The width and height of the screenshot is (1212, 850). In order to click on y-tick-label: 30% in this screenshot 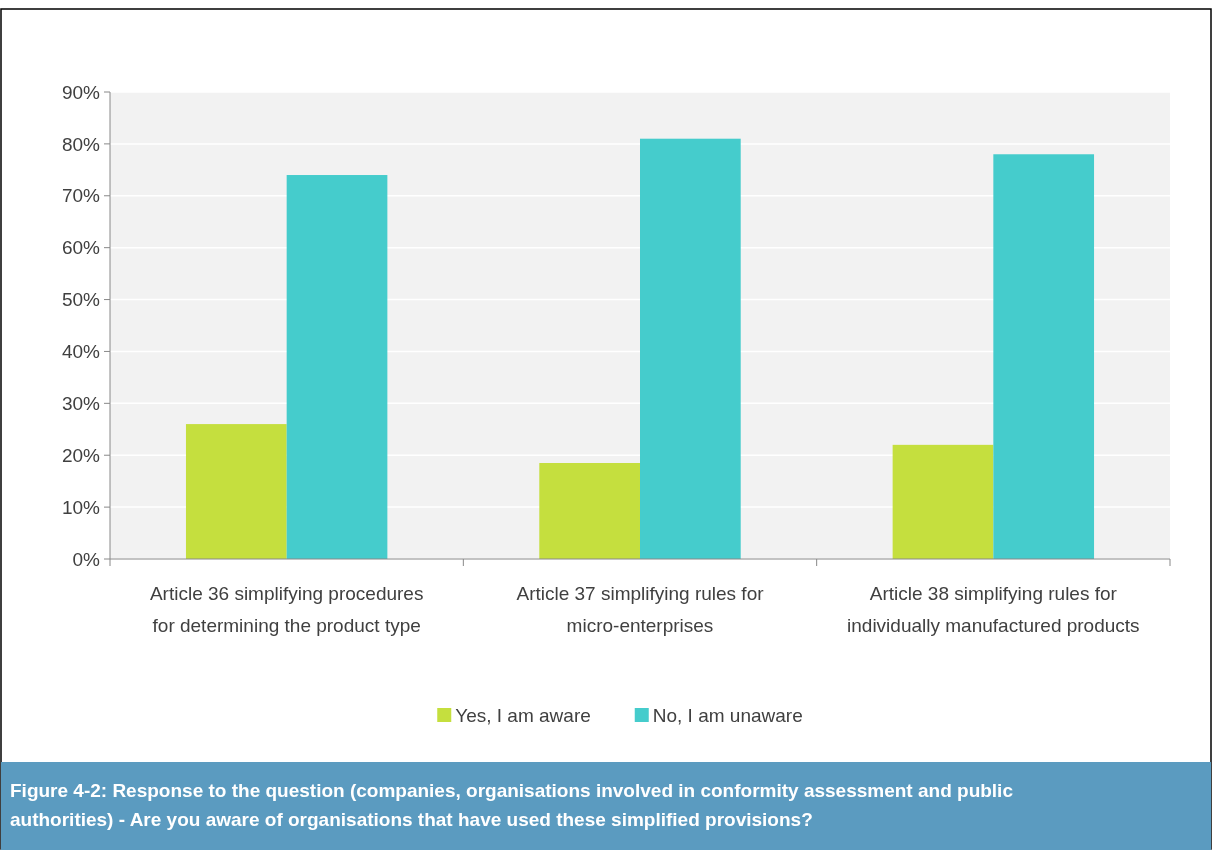, I will do `click(81, 403)`.